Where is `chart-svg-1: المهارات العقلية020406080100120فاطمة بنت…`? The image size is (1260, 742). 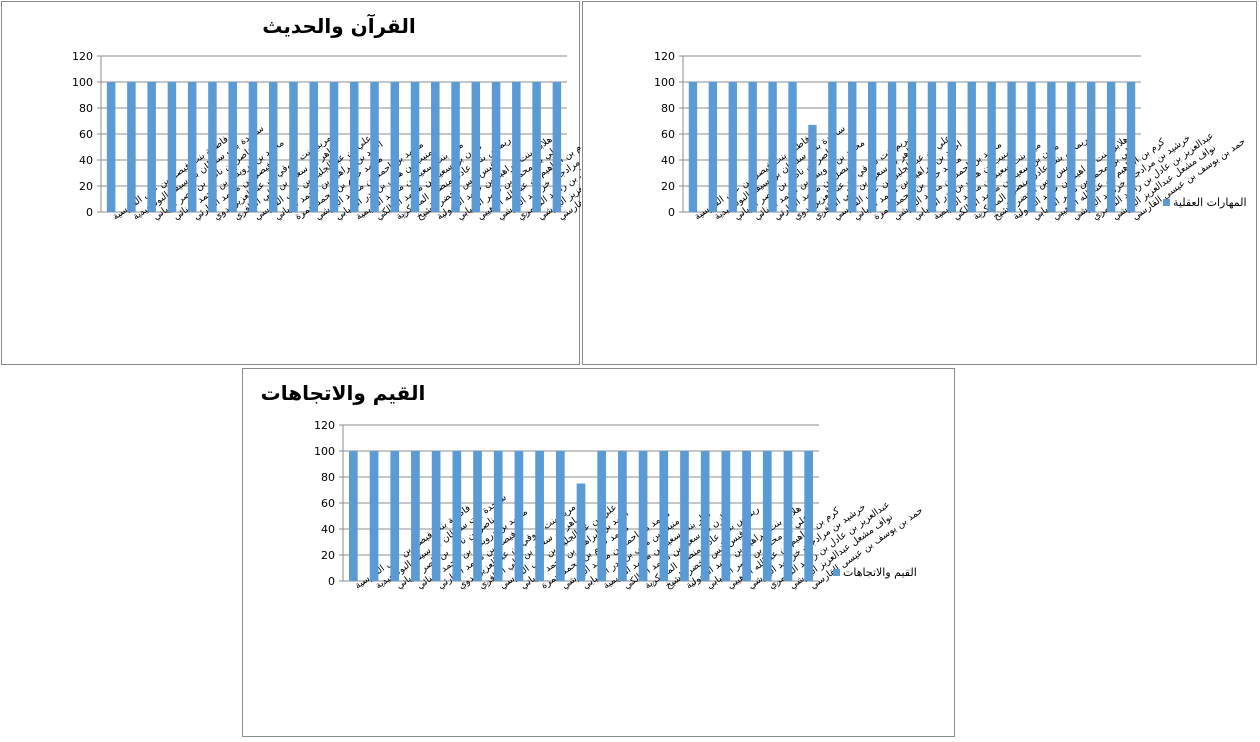
chart-svg-1: المهارات العقلية020406080100120فاطمة بنت… is located at coordinates (951, 136).